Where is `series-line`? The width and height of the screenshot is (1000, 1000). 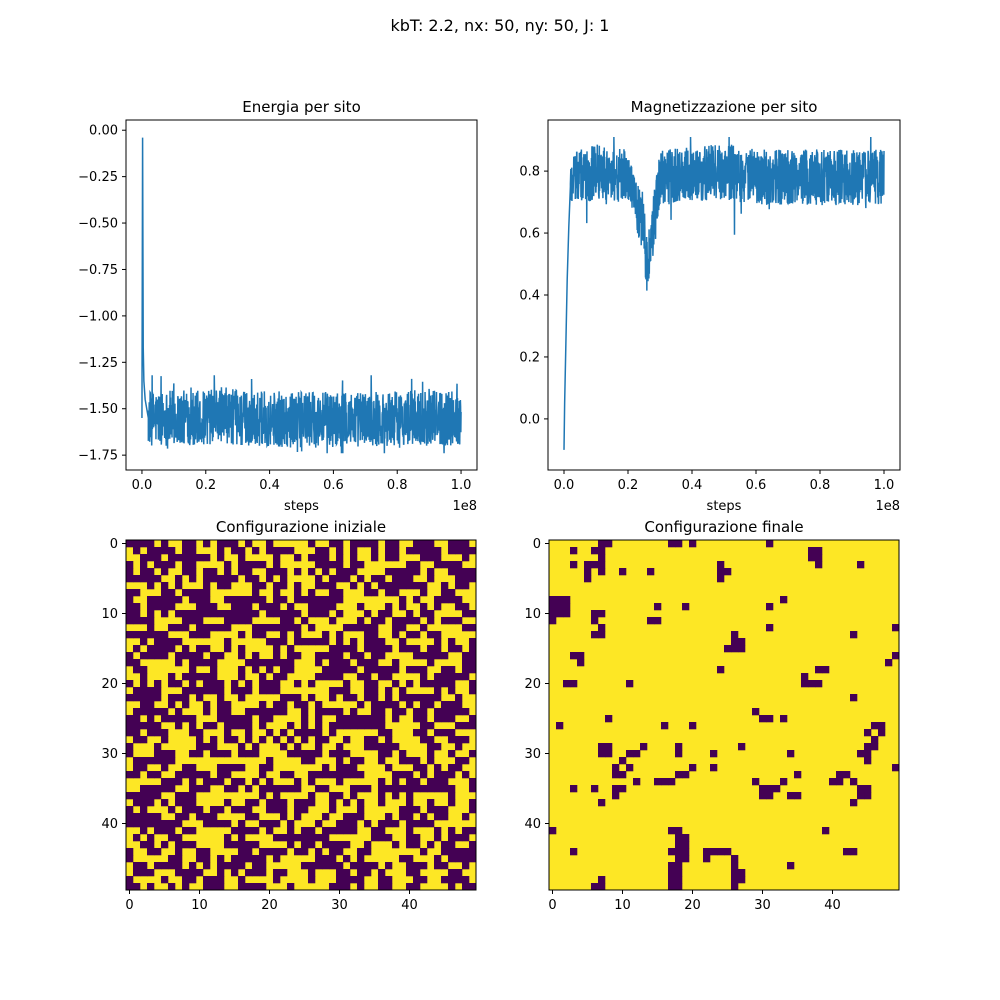
series-line is located at coordinates (724, 293).